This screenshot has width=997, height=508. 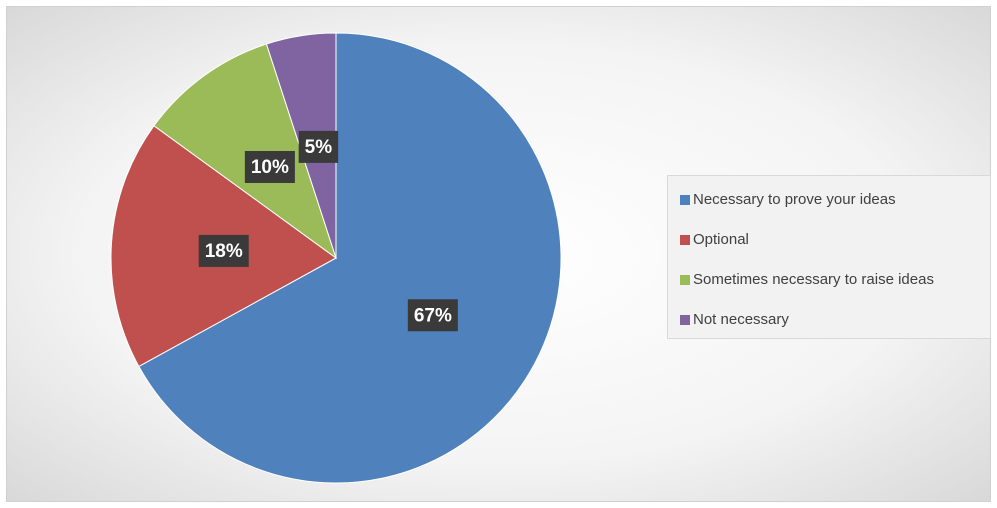 I want to click on legend-label: Necessary to prove your ideas, so click(x=794, y=199).